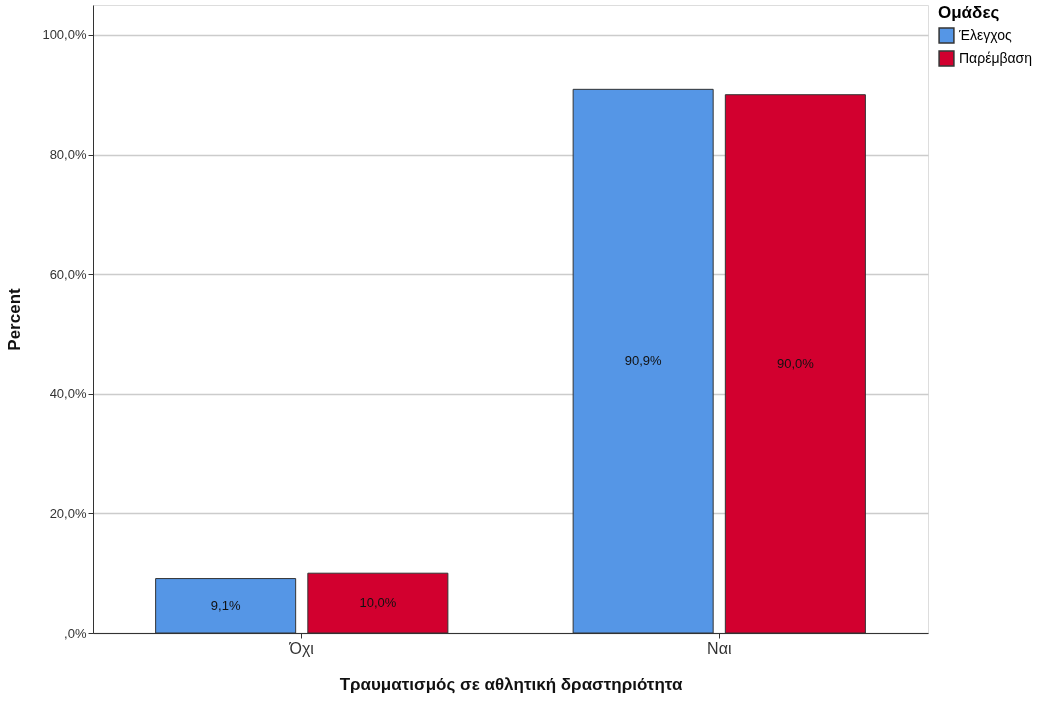 Image resolution: width=1053 pixels, height=724 pixels. Describe the element at coordinates (75, 633) in the screenshot. I see `y-tick-label: ,0%` at that location.